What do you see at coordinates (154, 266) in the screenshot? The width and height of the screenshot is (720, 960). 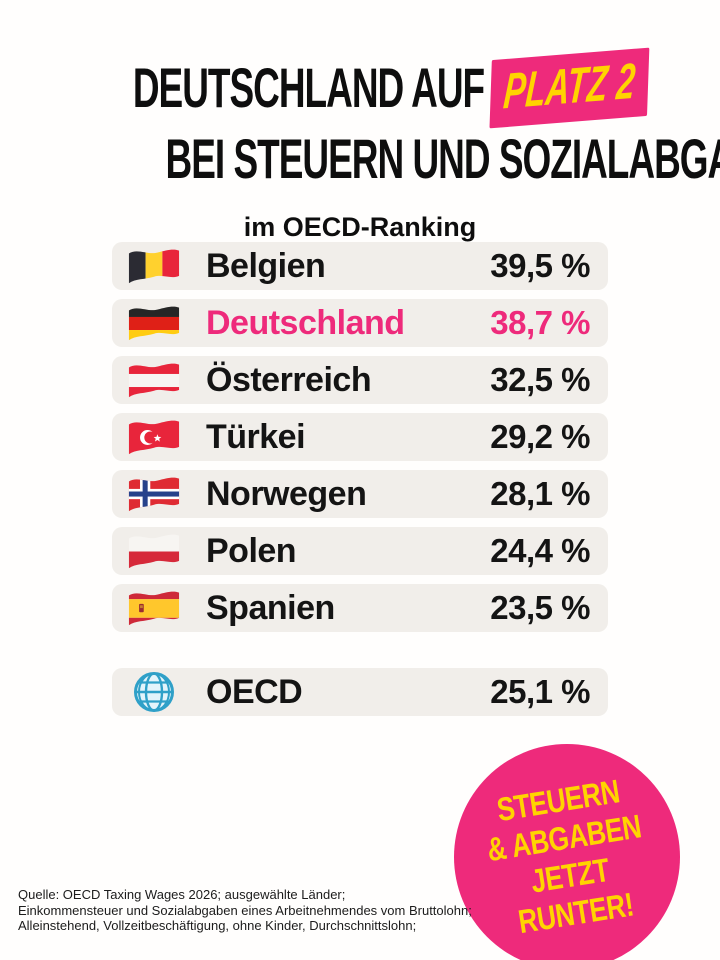 I see `belgium-flag-icon` at bounding box center [154, 266].